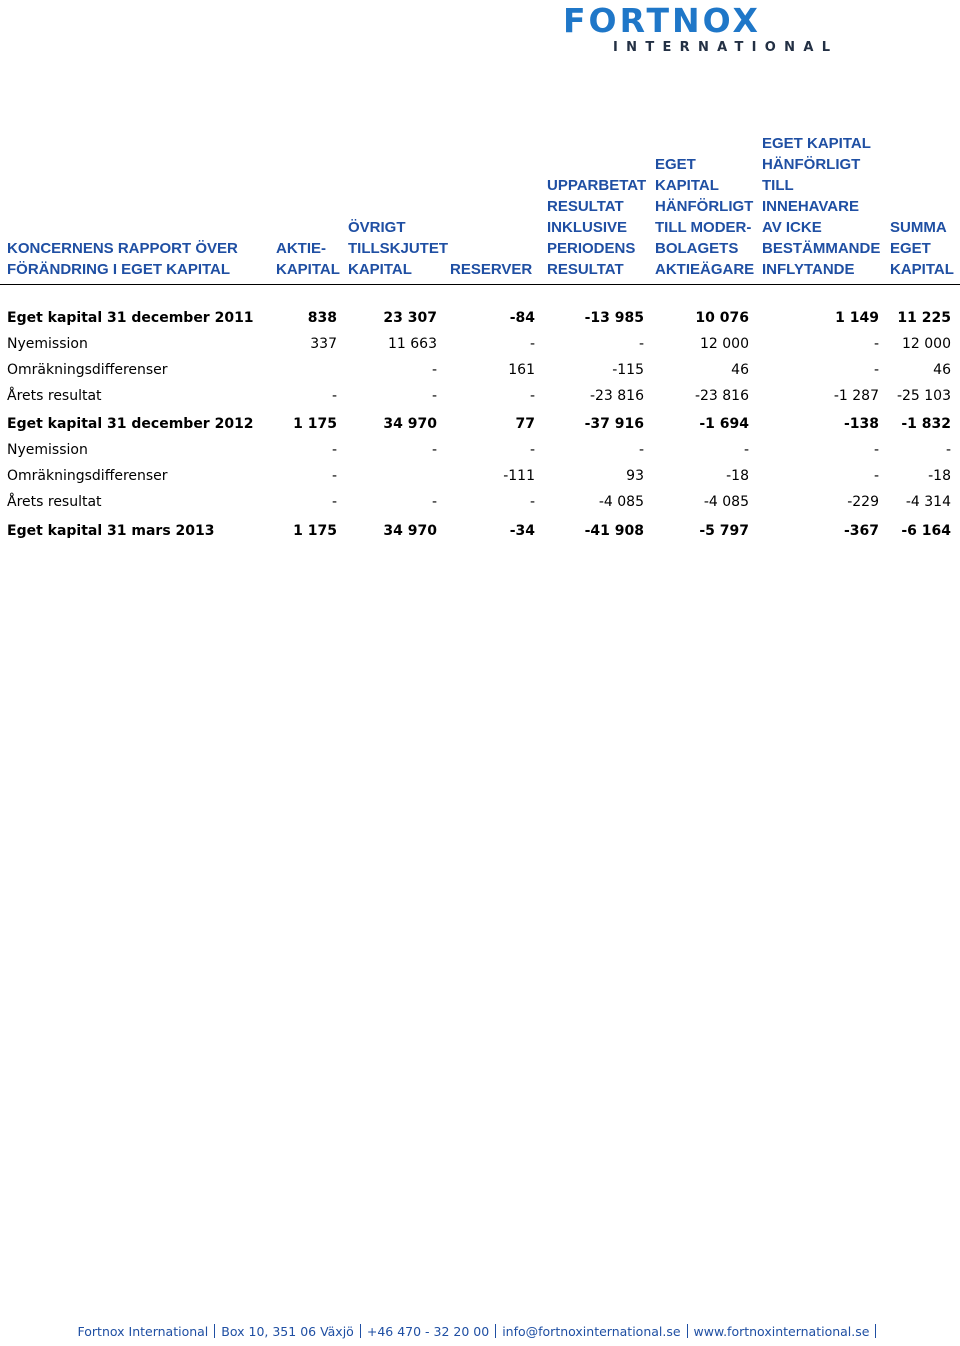 This screenshot has width=960, height=1346. Describe the element at coordinates (926, 531) in the screenshot. I see `table-cell: -6 164` at that location.